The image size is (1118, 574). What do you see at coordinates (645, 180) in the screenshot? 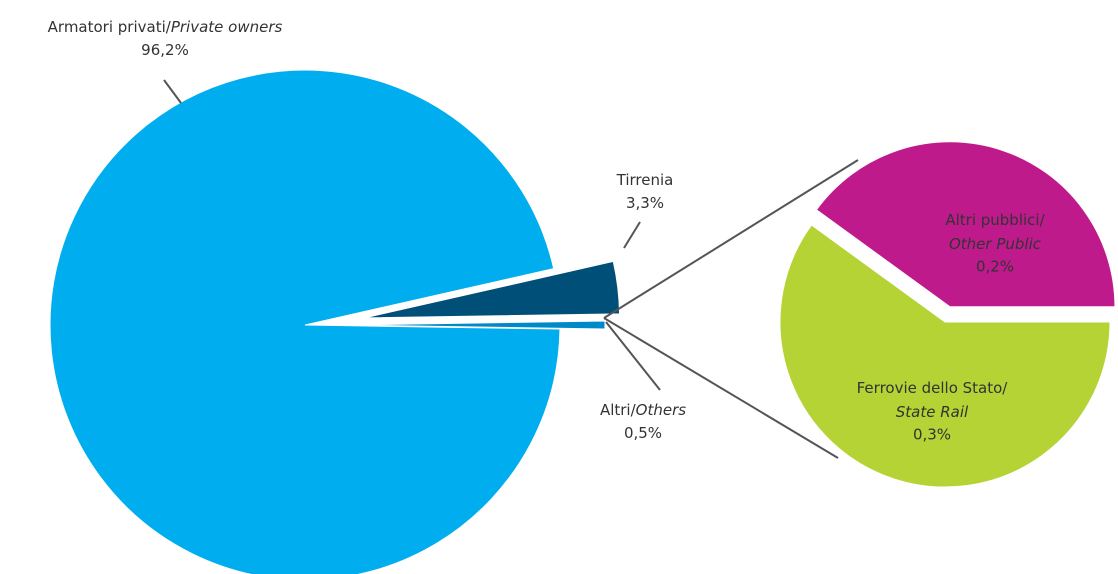
I see `slice-label: Tirrenia` at bounding box center [645, 180].